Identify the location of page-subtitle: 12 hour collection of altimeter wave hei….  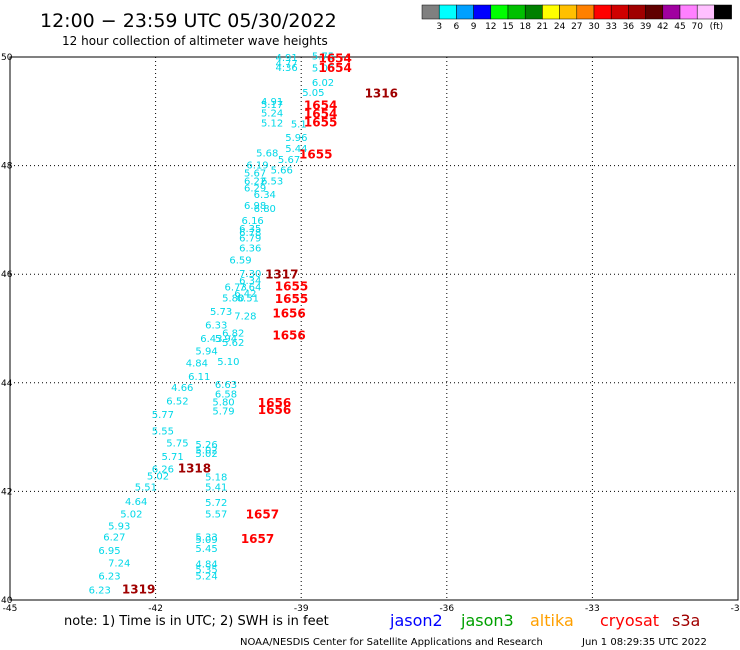
(195, 41).